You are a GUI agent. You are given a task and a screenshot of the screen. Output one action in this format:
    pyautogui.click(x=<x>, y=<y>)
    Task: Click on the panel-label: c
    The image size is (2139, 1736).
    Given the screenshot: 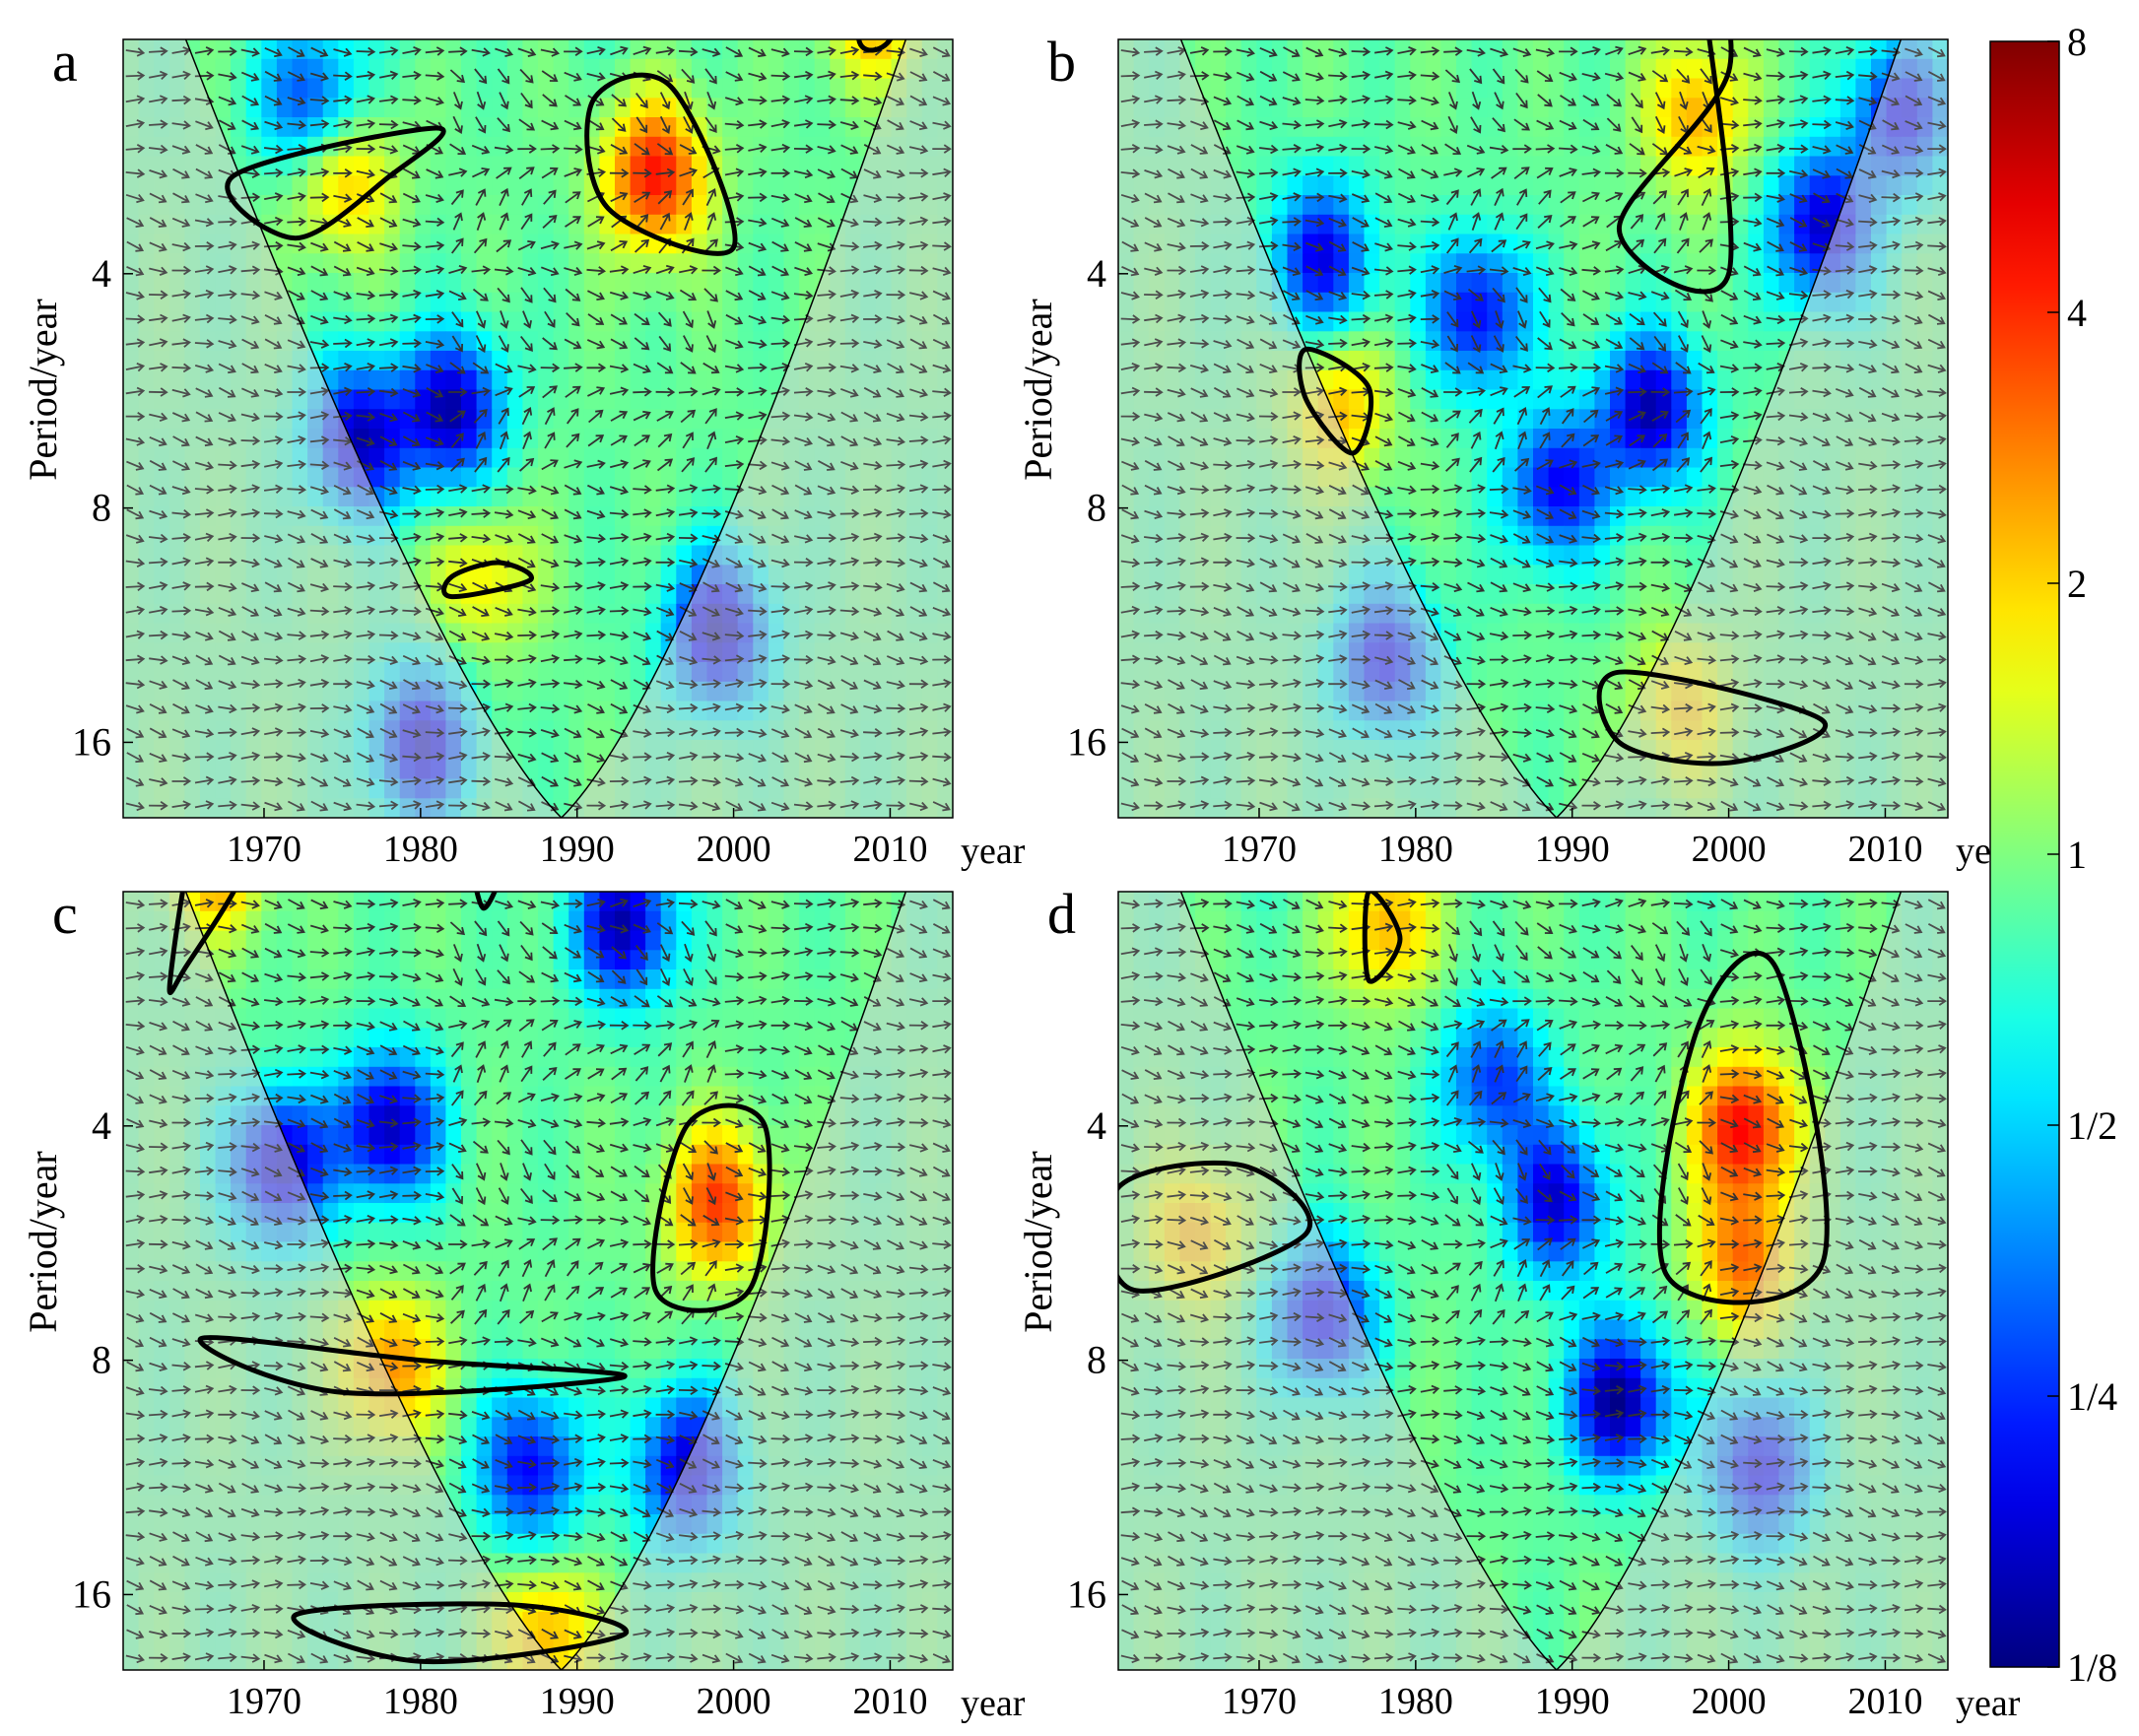 What is the action you would take?
    pyautogui.click(x=65, y=914)
    